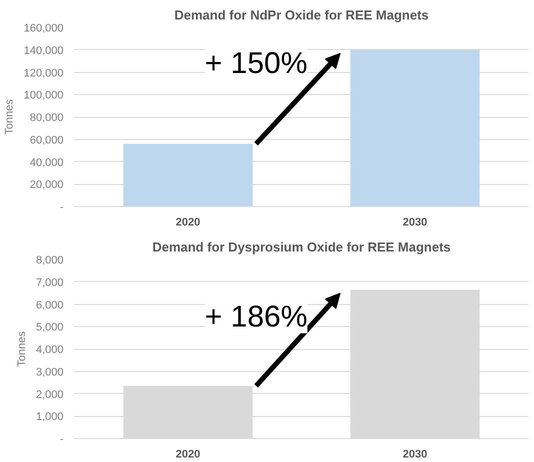  I want to click on y-tick-label: 60,000, so click(47, 140).